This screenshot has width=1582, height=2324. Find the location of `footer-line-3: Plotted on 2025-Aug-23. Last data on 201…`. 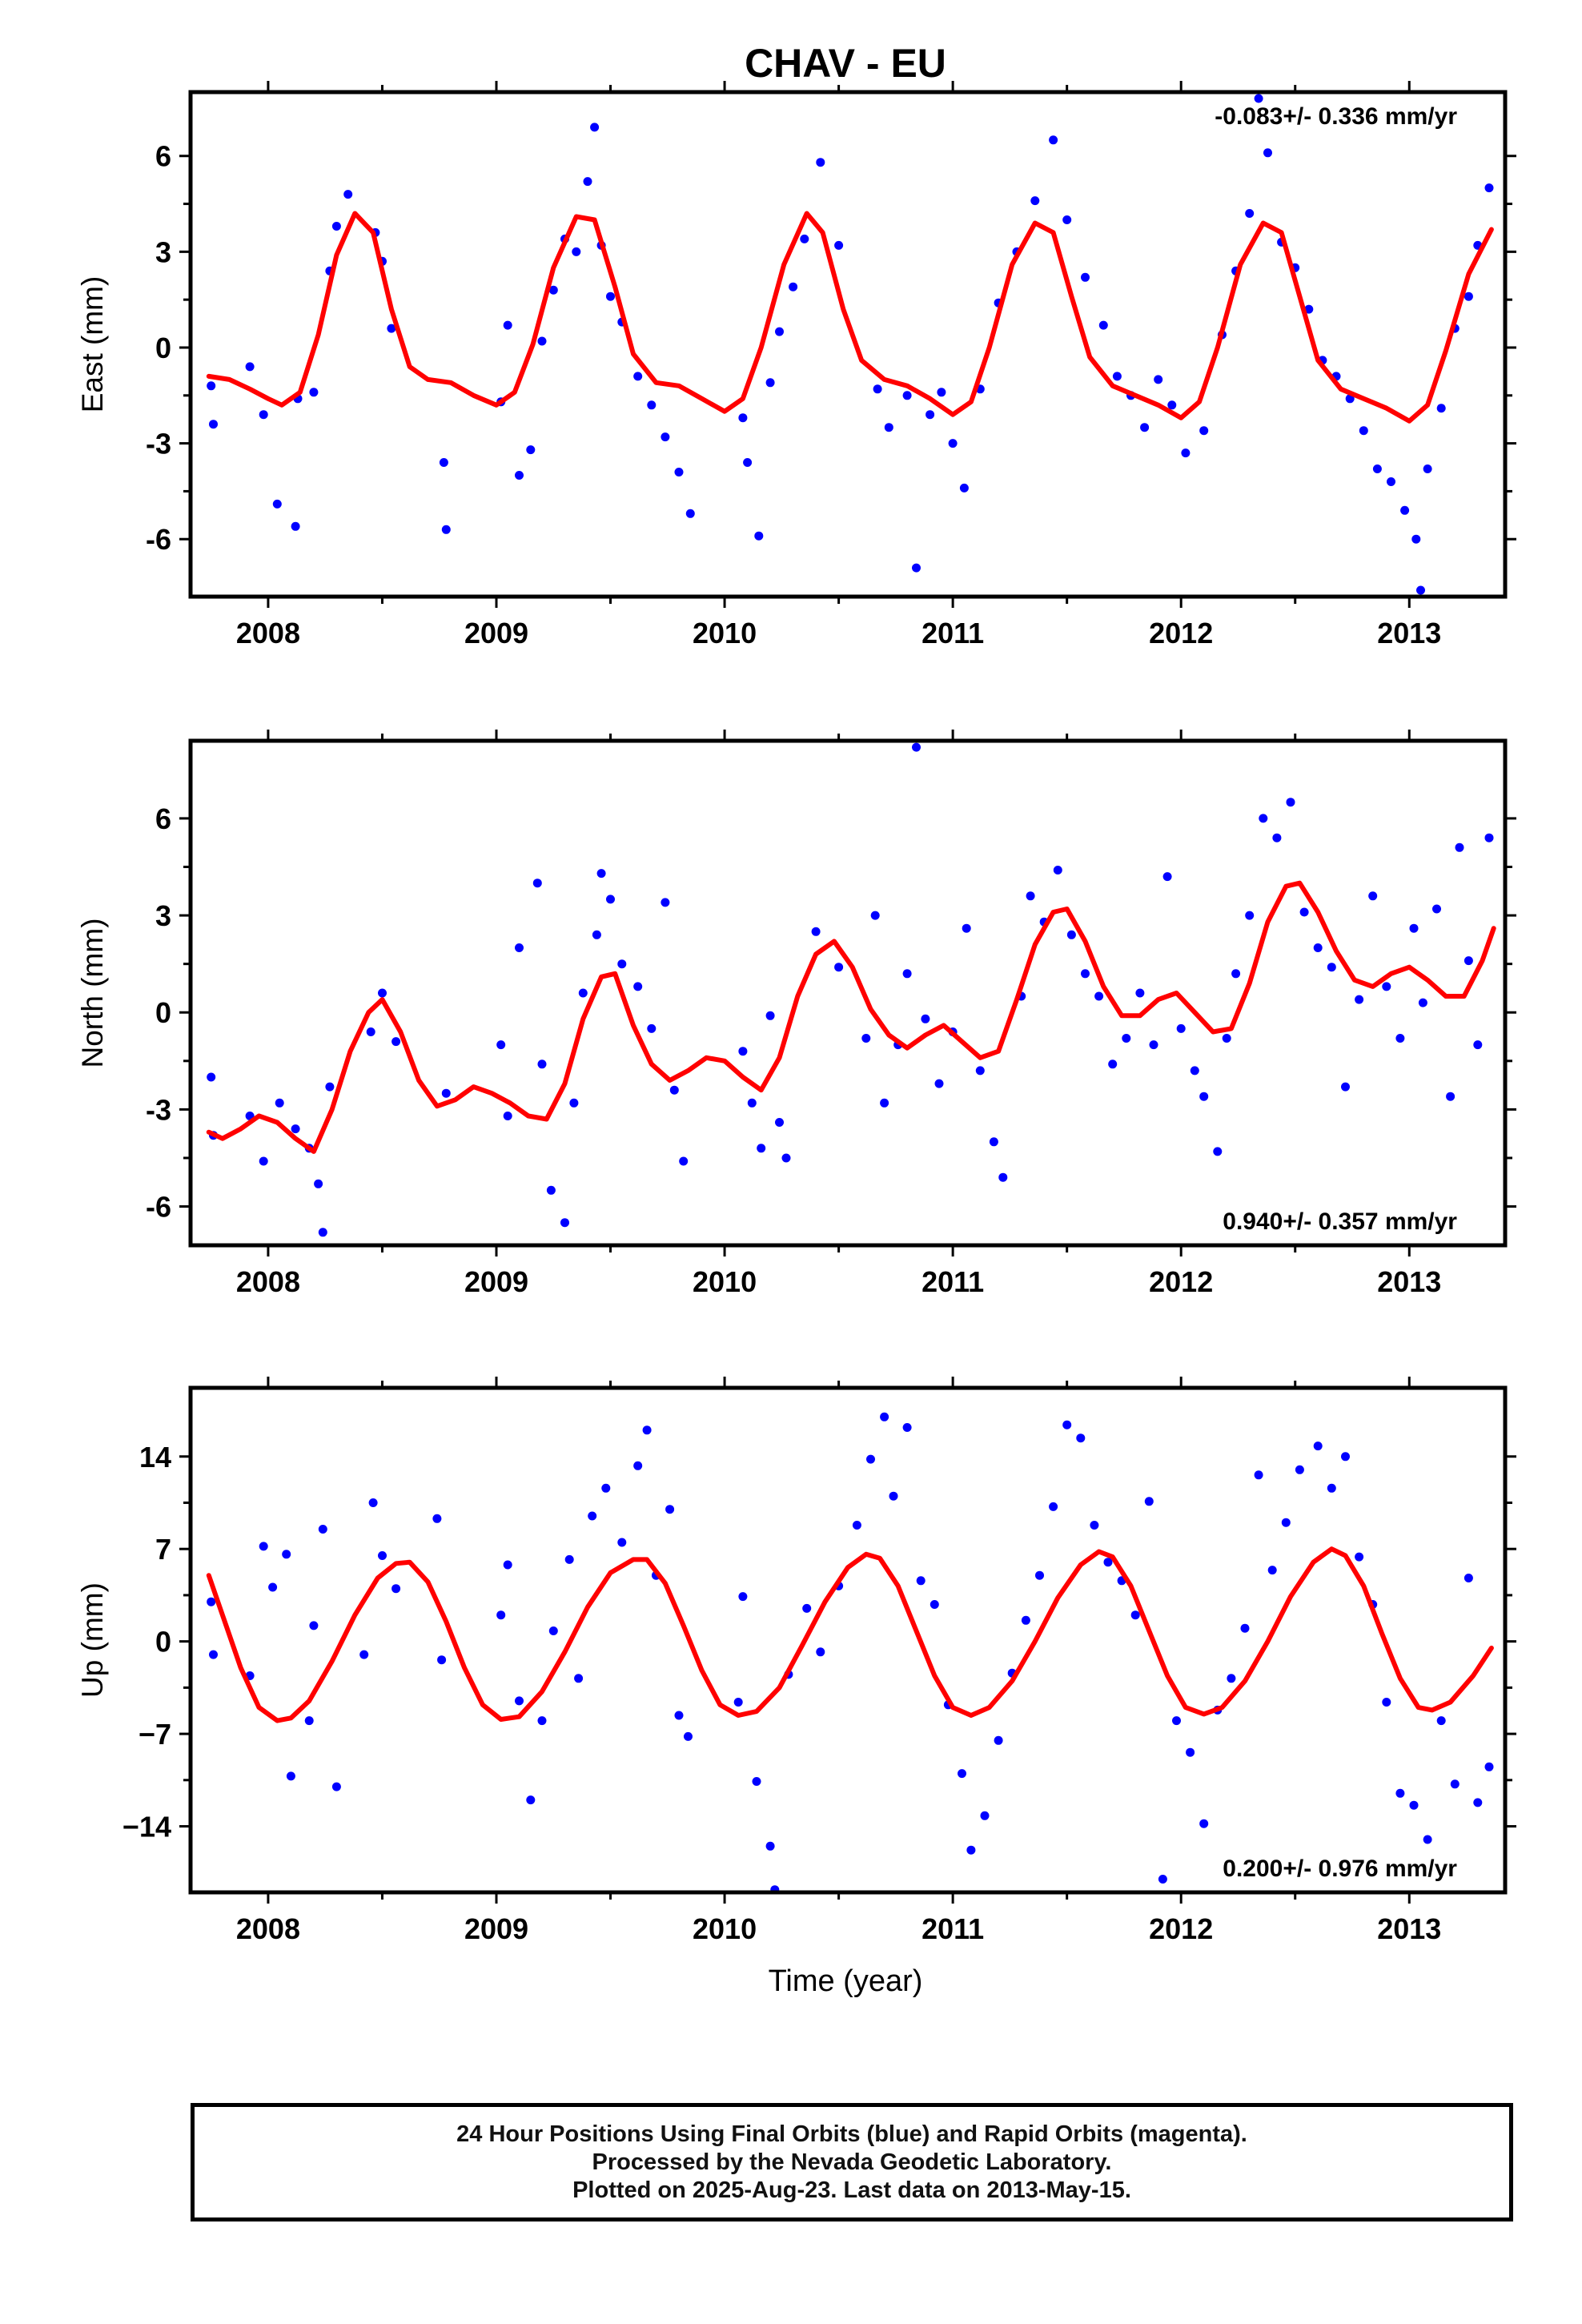

footer-line-3: Plotted on 2025-Aug-23. Last data on 201… is located at coordinates (851, 2190).